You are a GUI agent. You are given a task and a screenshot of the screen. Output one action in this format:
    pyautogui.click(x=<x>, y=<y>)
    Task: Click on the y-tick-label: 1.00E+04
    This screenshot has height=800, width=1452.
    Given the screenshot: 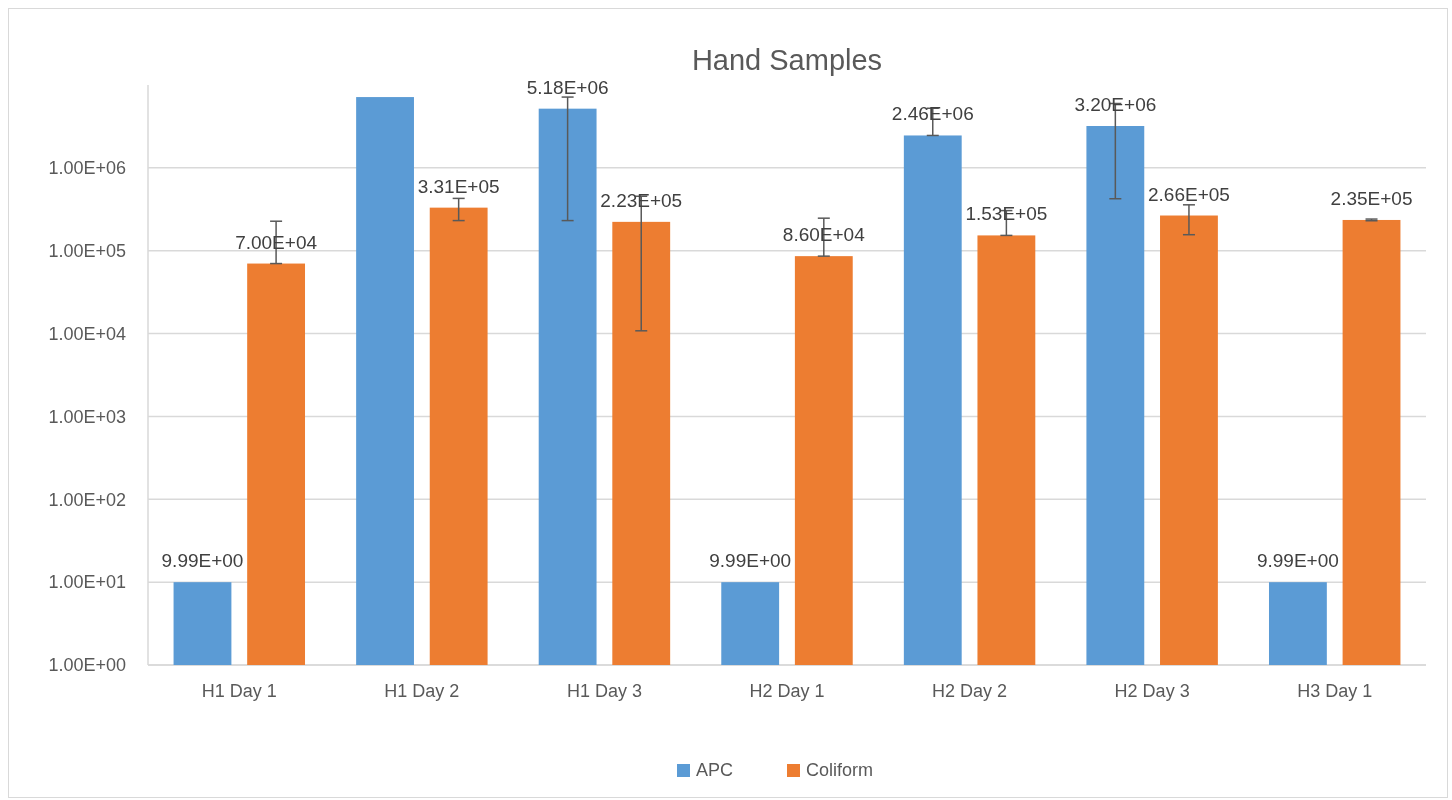 What is the action you would take?
    pyautogui.click(x=87, y=333)
    